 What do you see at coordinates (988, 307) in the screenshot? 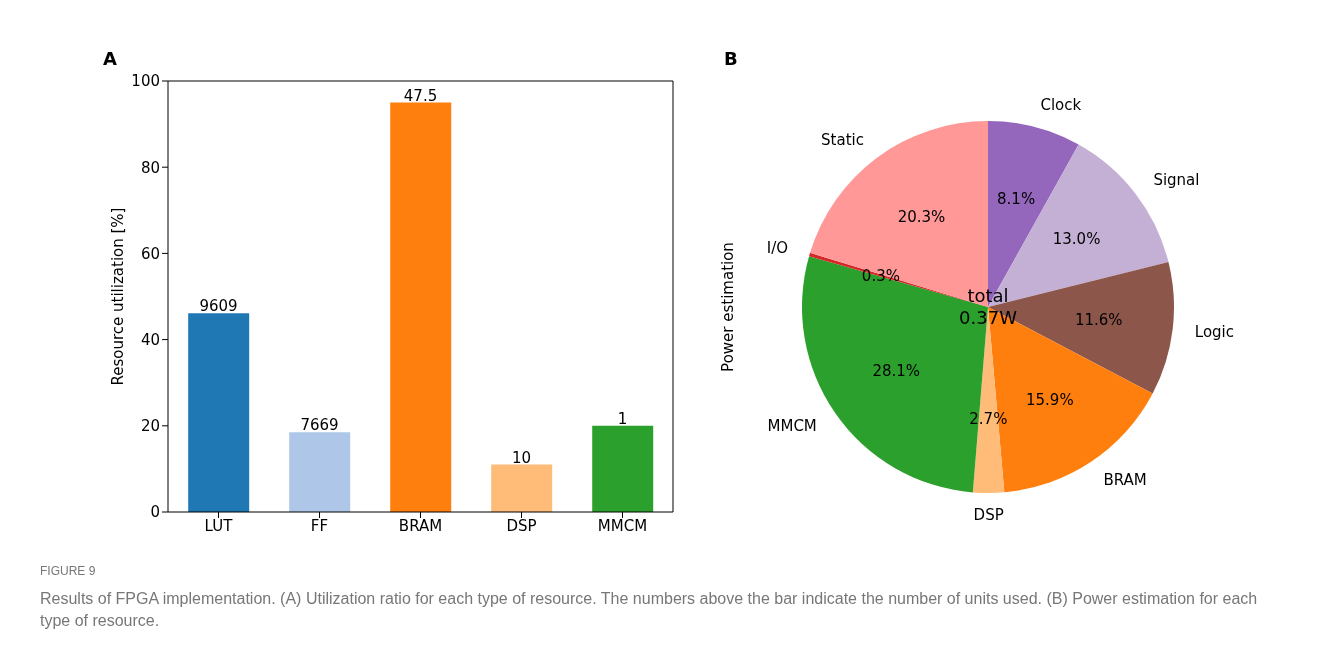
I see `text: total 0.37W` at bounding box center [988, 307].